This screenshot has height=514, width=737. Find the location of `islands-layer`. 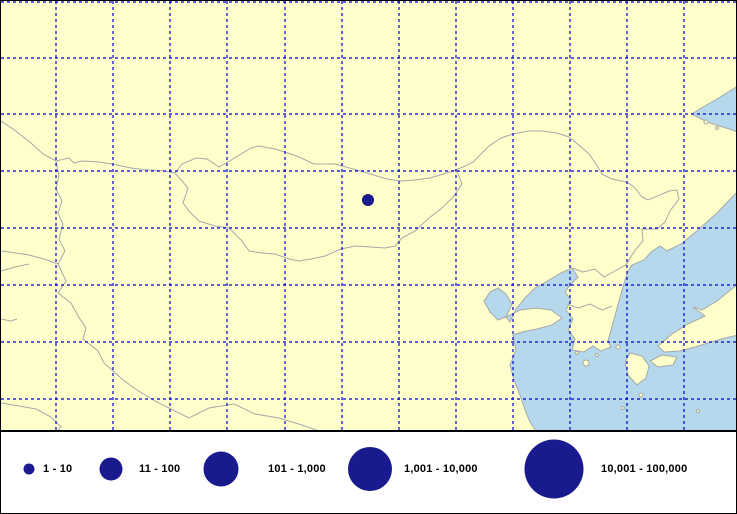

islands-layer is located at coordinates (655, 266).